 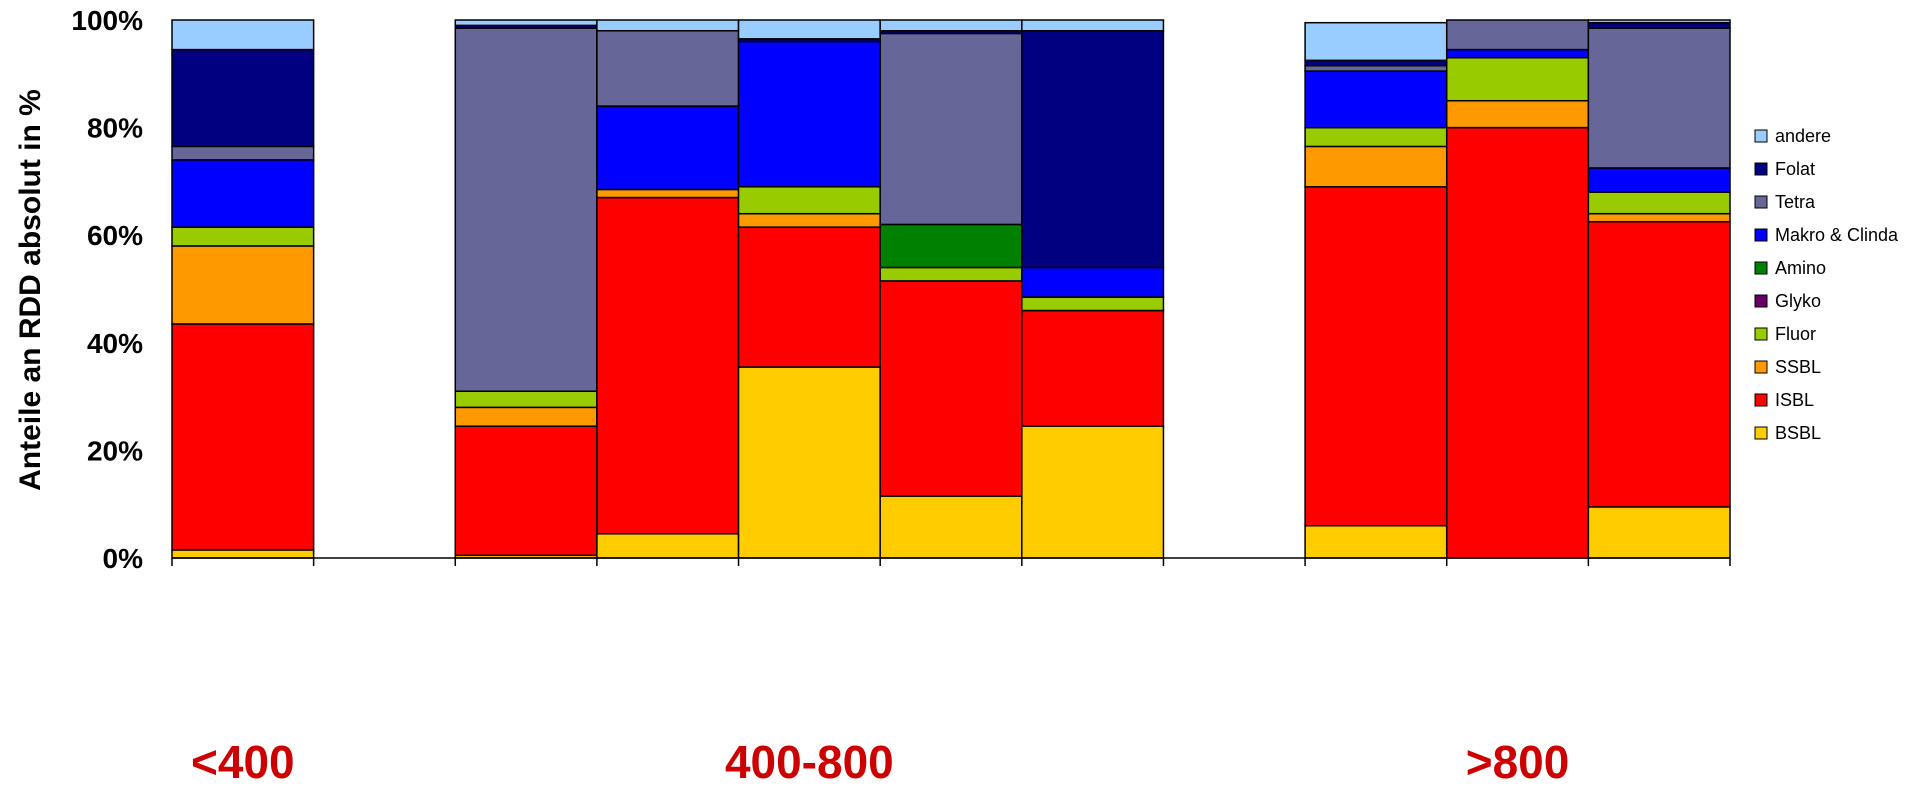 What do you see at coordinates (115, 235) in the screenshot?
I see `y-tick-label: 60%` at bounding box center [115, 235].